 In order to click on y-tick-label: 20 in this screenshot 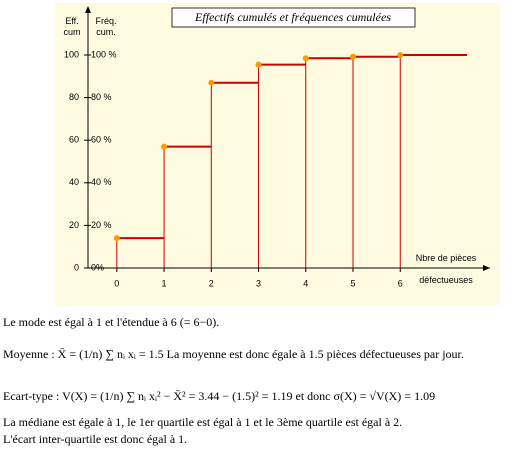, I will do `click(74, 225)`.